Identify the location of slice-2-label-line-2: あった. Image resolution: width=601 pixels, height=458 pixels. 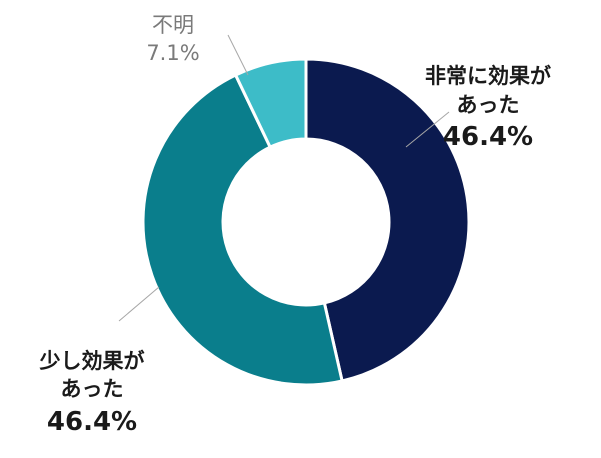
(92, 389).